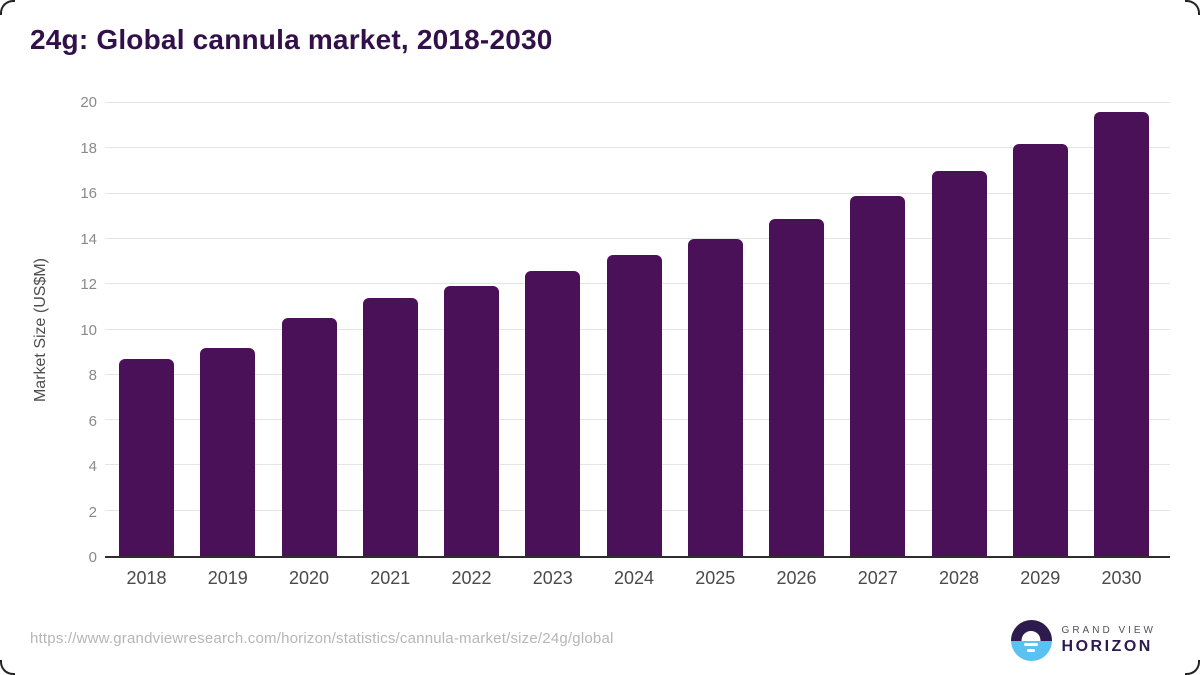 The height and width of the screenshot is (675, 1200). Describe the element at coordinates (471, 421) in the screenshot. I see `bar-2022` at that location.